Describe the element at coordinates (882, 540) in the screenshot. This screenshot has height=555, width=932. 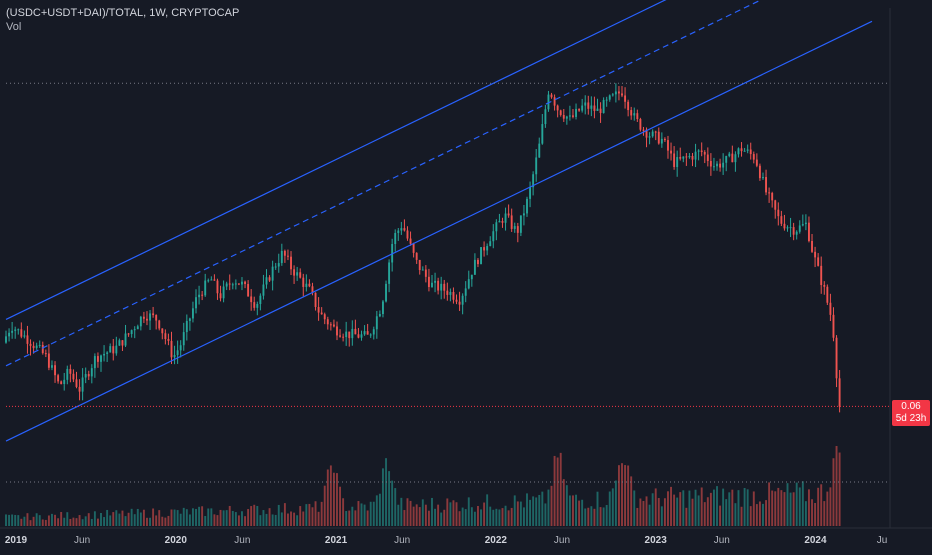
I see `x-tick-label: Ju` at that location.